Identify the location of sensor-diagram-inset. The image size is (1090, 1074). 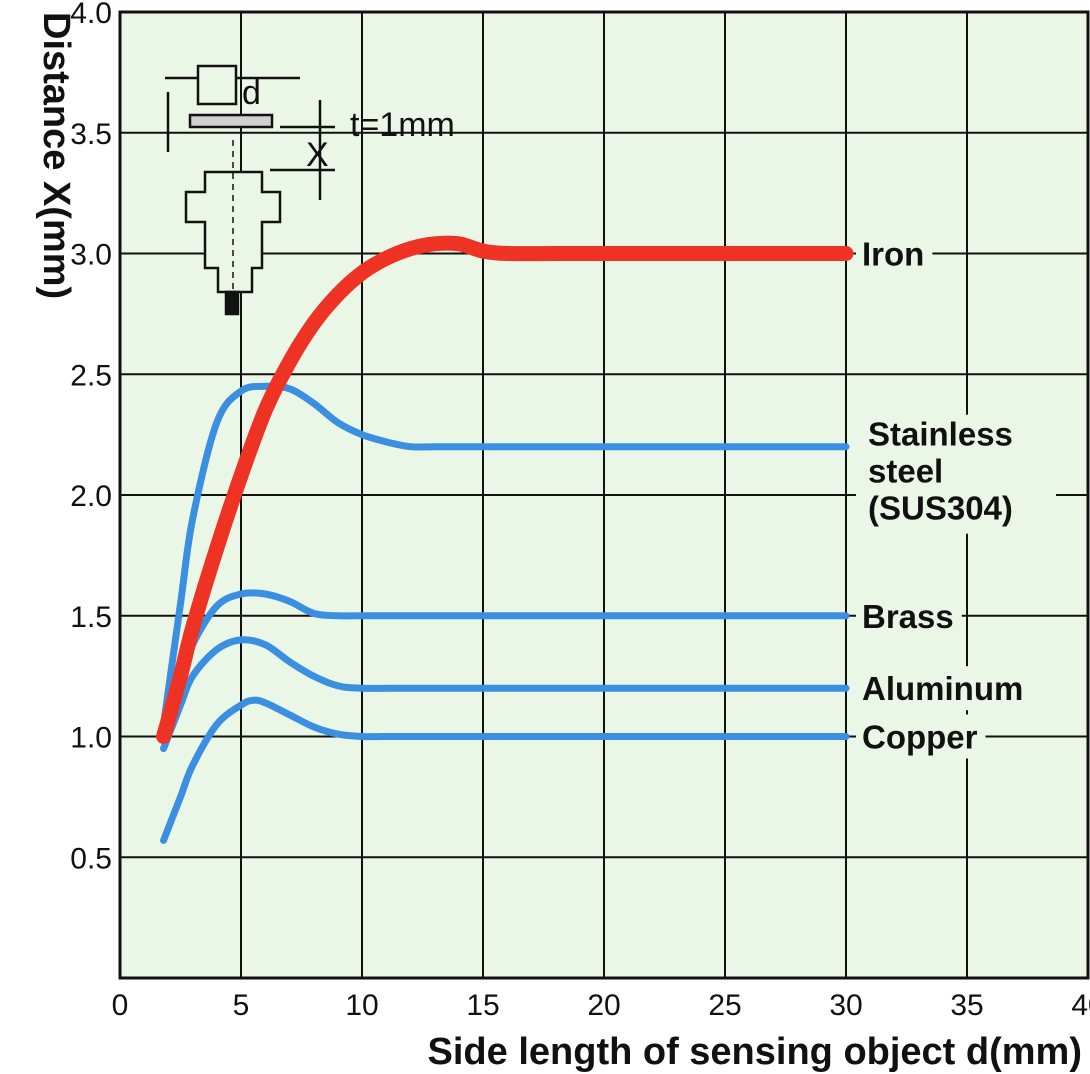
(250, 190).